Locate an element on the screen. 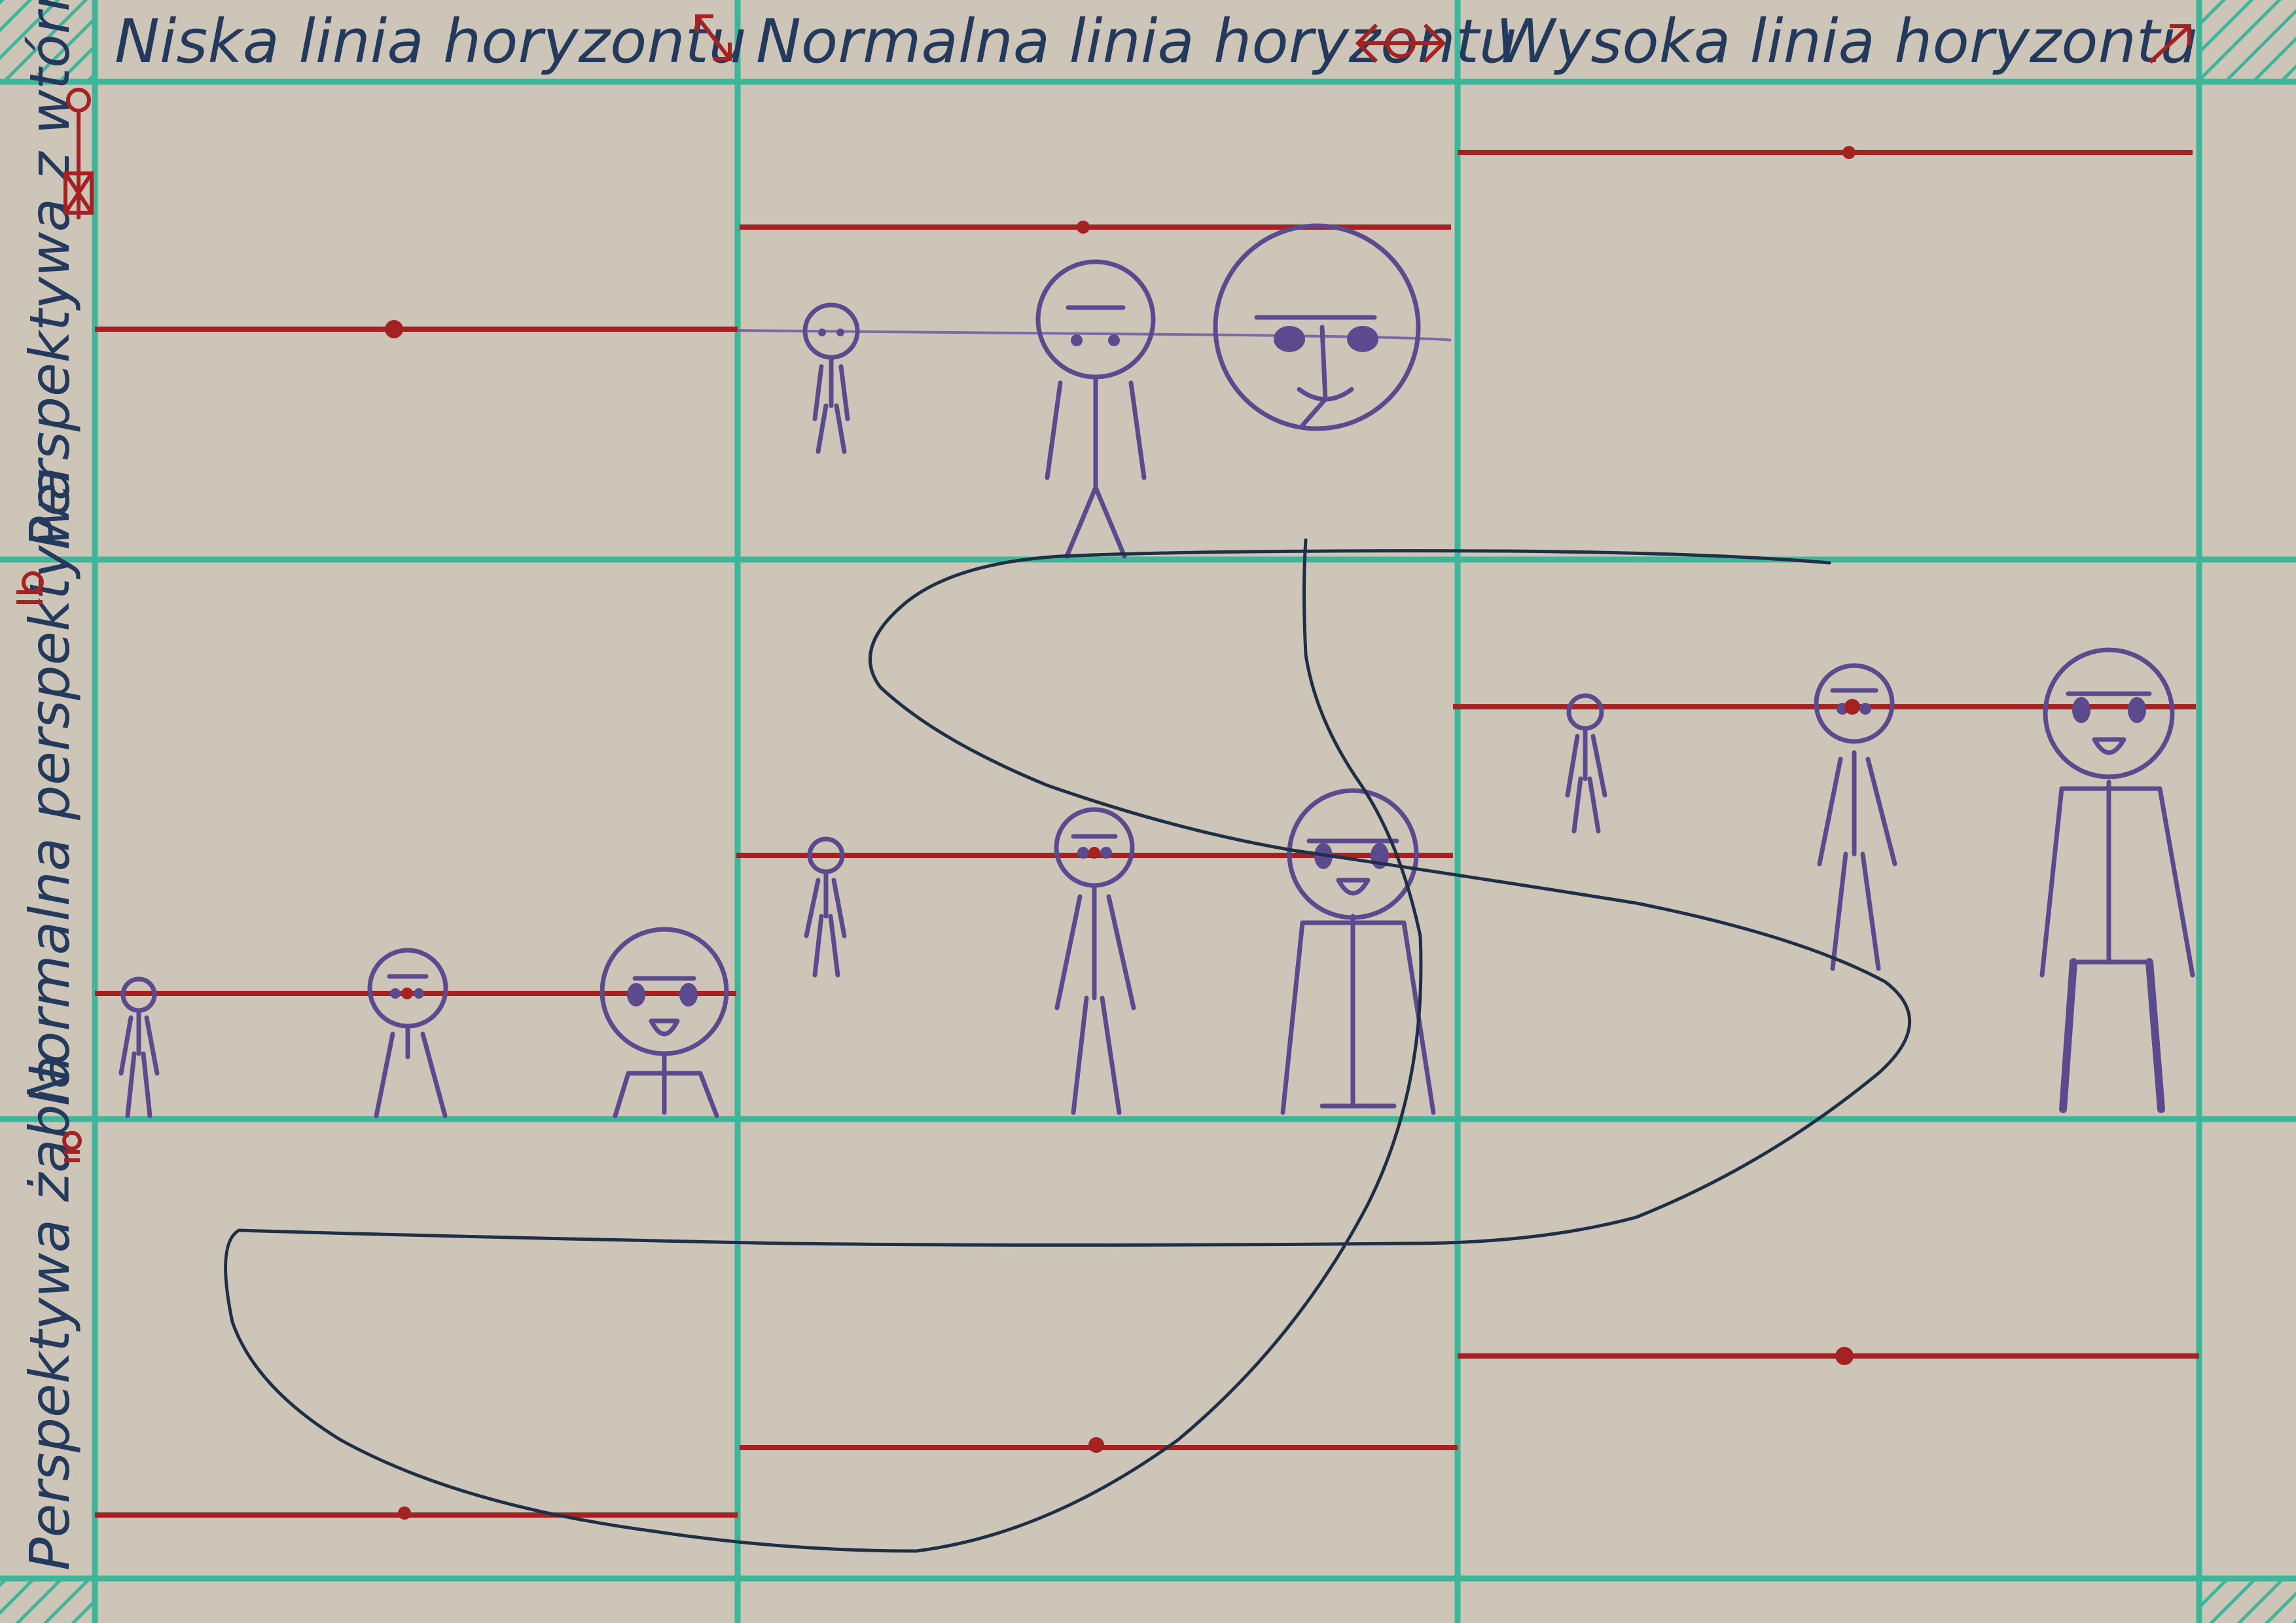 Image resolution: width=2296 pixels, height=1623 pixels. hatched-corner-top-right is located at coordinates (2247, 41).